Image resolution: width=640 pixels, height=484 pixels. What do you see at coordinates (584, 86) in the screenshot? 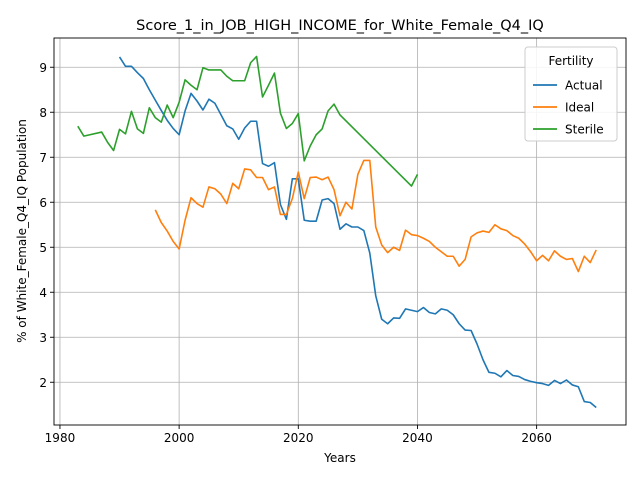
I see `legend-label-actual: Actual` at bounding box center [584, 86].